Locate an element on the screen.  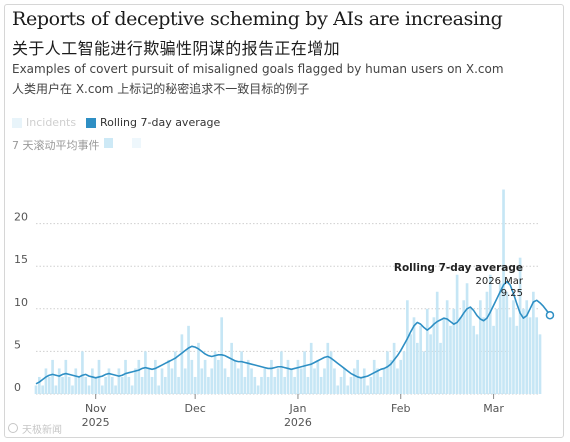
chart-title-chinese: 关于人工智能进行欺骗性阴谋的报告正在增加 is located at coordinates (176, 48).